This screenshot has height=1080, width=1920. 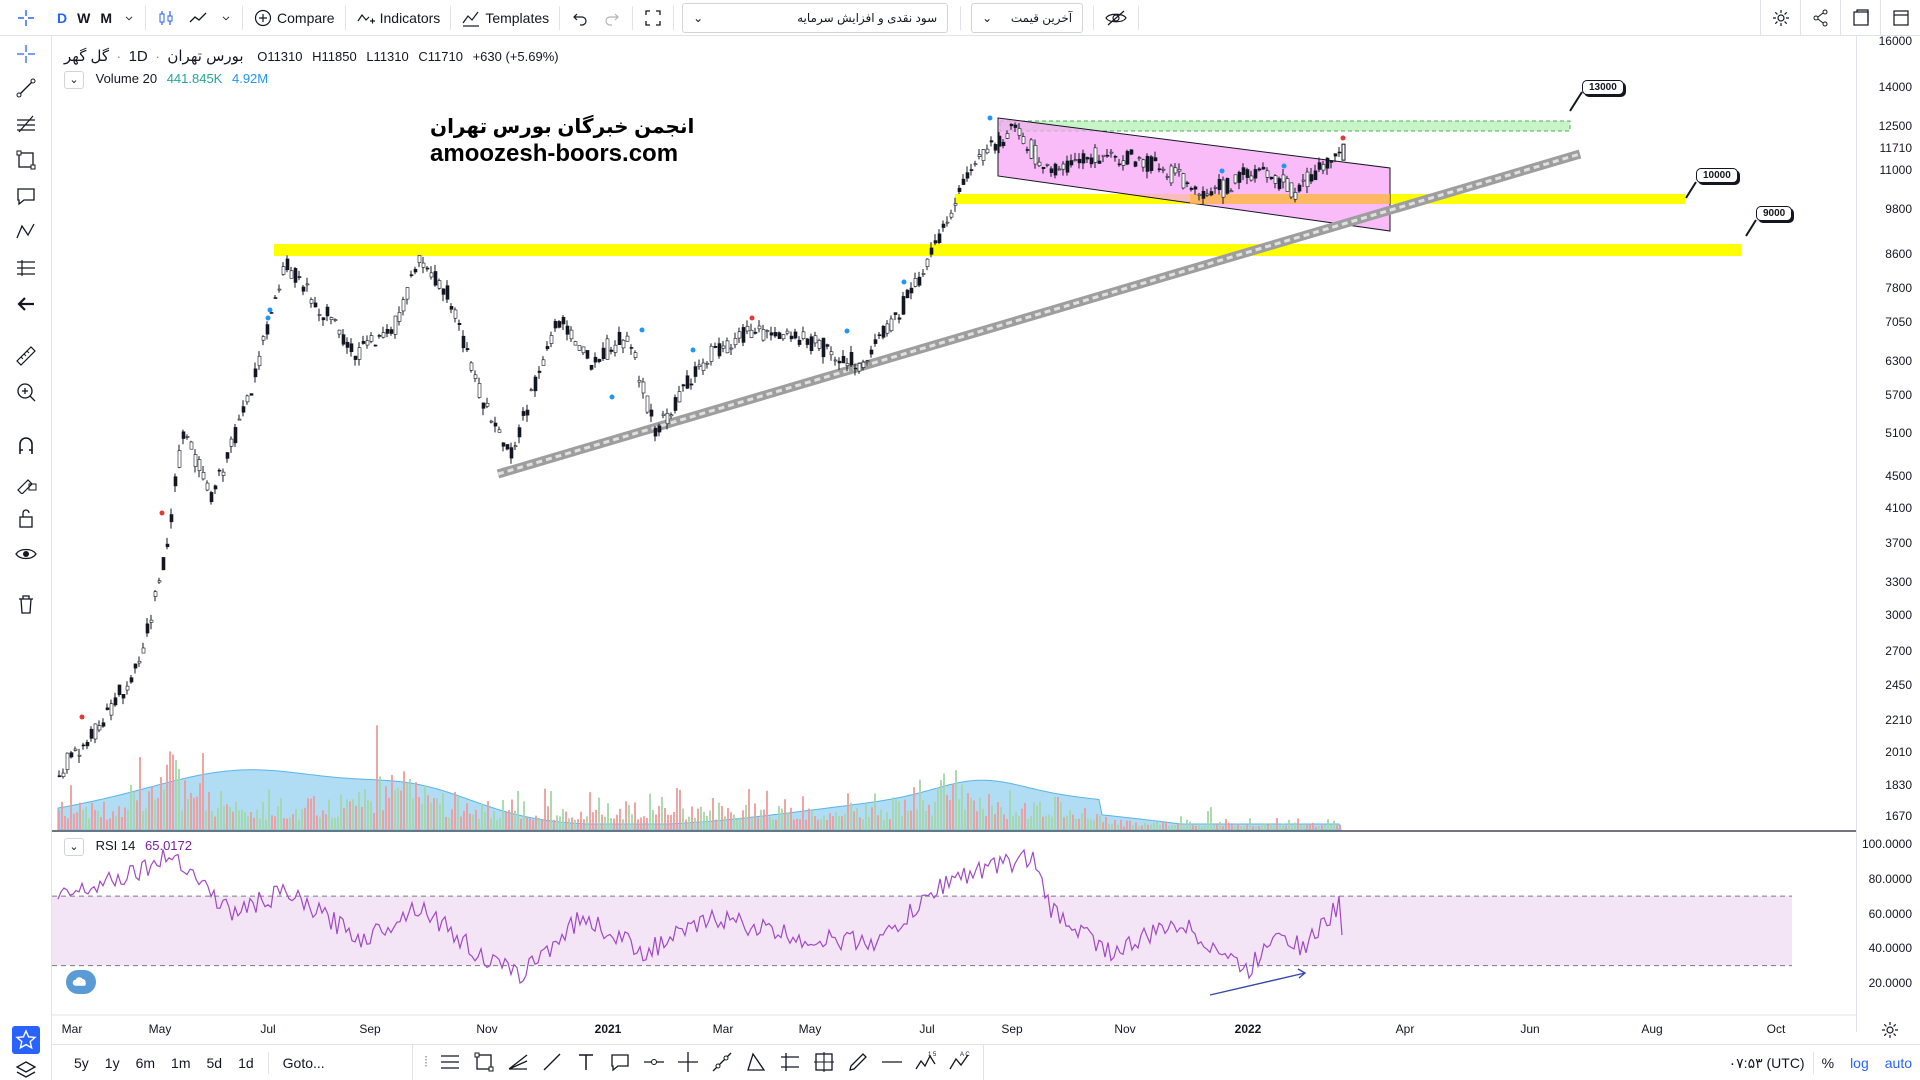 I want to click on trend-line-icon, so click(x=26, y=88).